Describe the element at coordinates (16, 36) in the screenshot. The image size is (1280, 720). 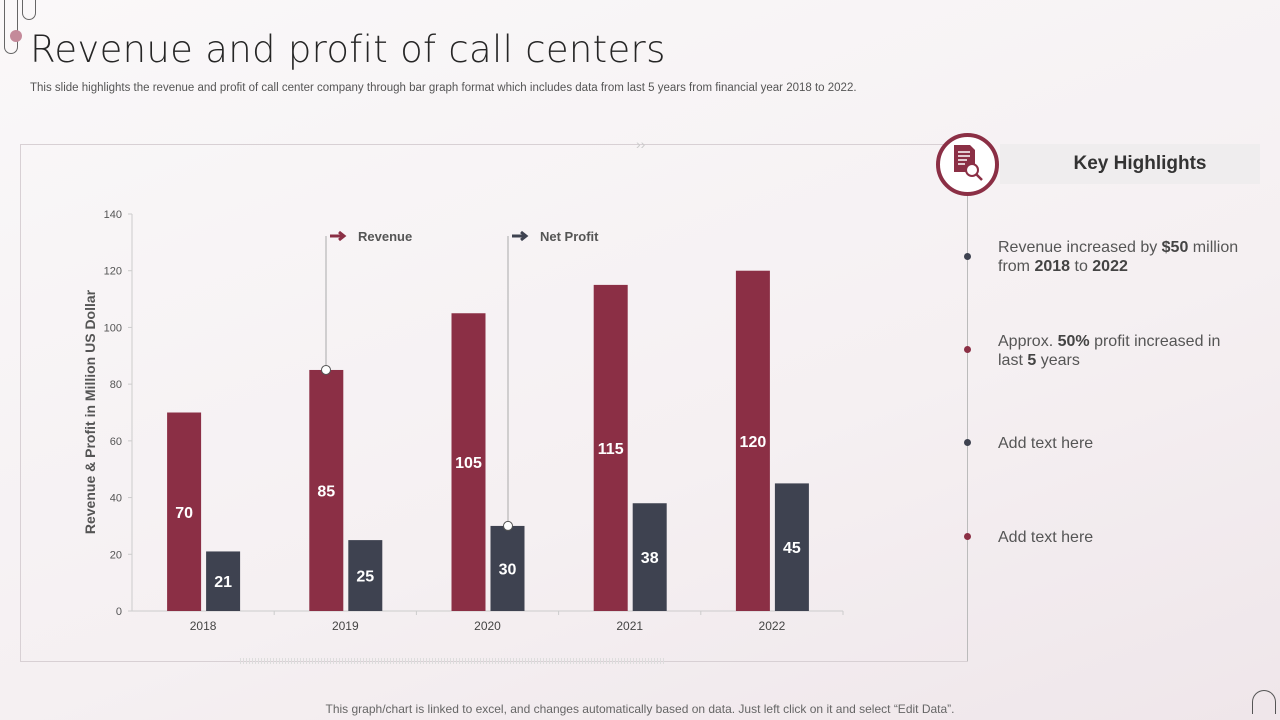
I see `pin-dot` at that location.